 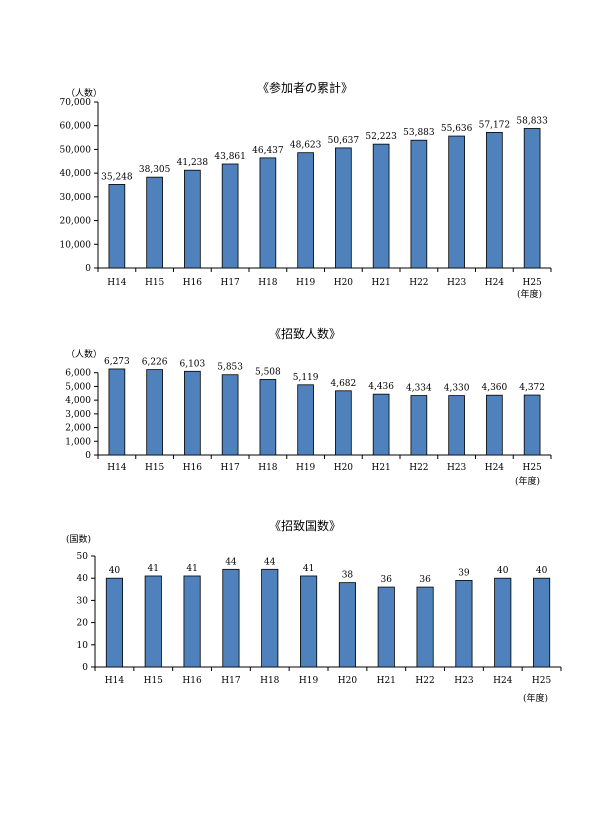 I want to click on x-tick-label: H15, so click(x=155, y=468).